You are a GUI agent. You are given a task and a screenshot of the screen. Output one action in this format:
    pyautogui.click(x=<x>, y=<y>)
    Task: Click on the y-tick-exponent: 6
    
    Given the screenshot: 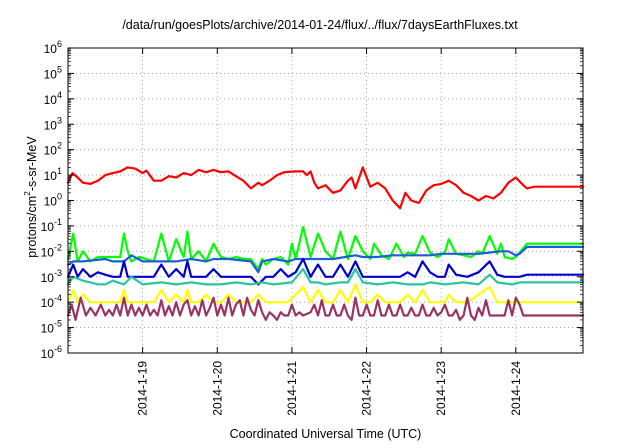 What is the action you would take?
    pyautogui.click(x=59, y=44)
    